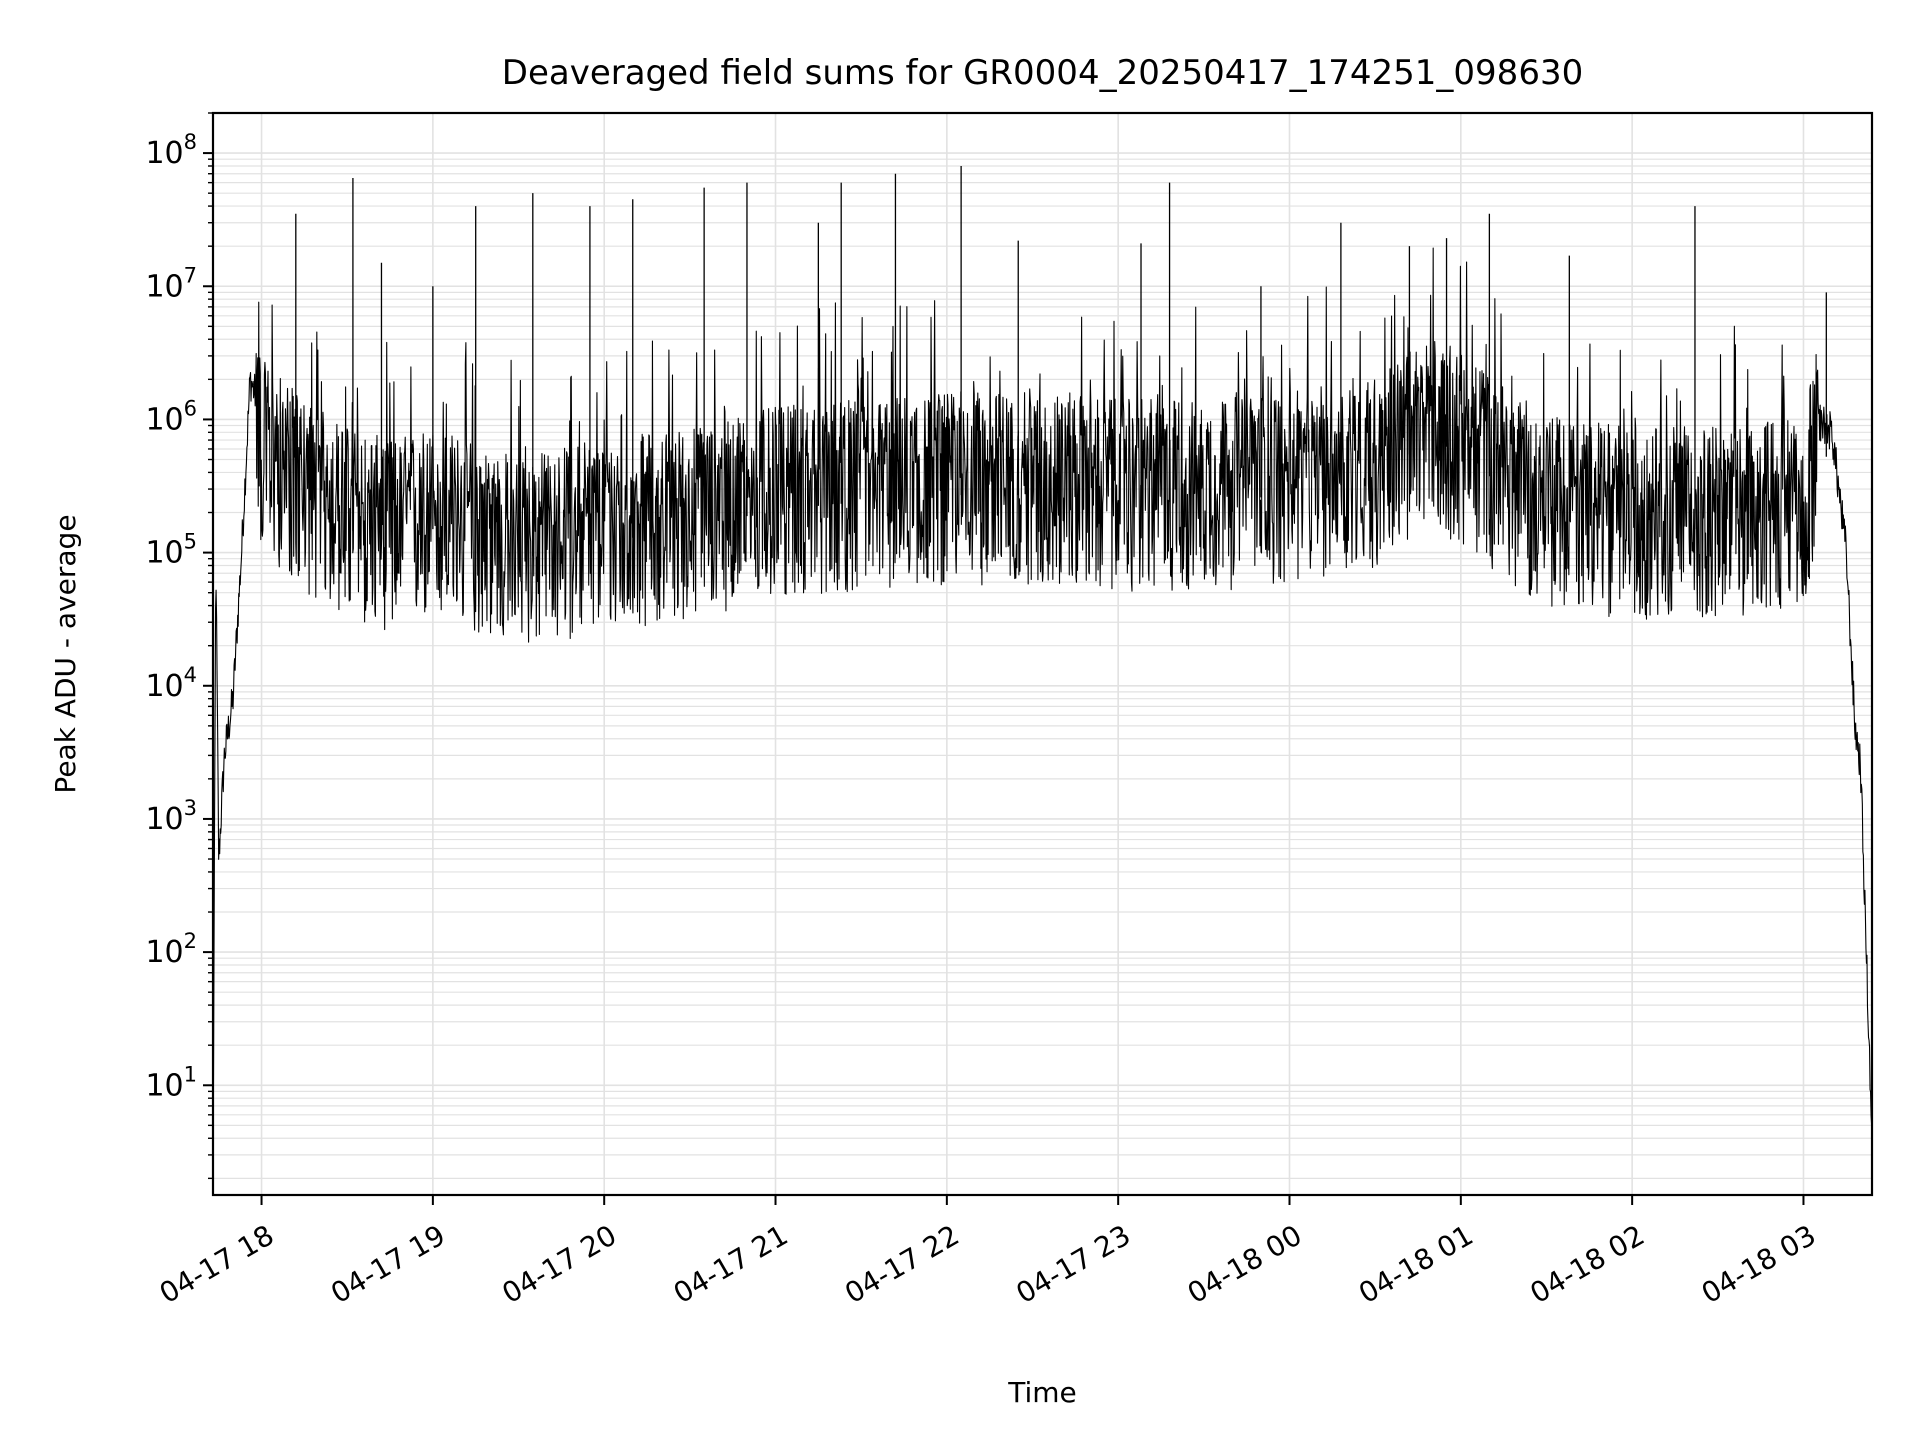  Describe the element at coordinates (171, 416) in the screenshot. I see `y-tick-label: 10⁶` at that location.